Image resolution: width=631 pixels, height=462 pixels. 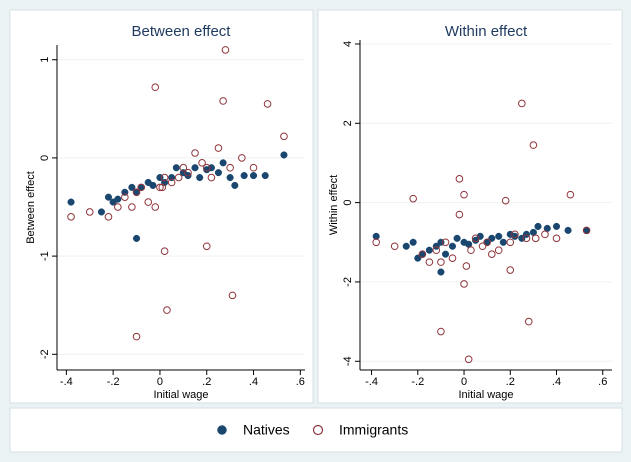 What do you see at coordinates (348, 123) in the screenshot?
I see `y-tick-label: 2` at bounding box center [348, 123].